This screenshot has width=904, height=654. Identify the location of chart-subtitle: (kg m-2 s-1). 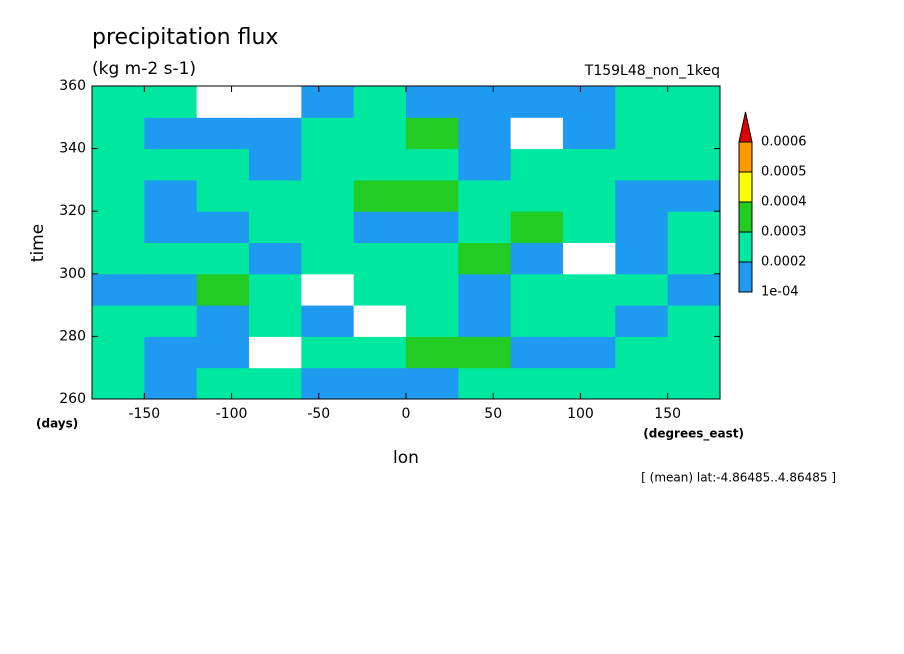
(144, 69).